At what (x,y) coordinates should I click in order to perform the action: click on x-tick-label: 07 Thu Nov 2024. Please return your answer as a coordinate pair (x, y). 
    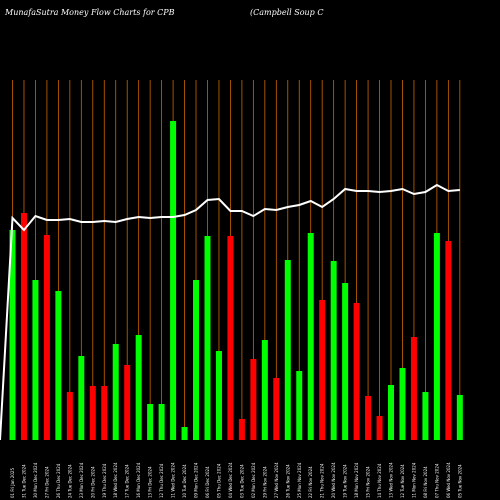
    Looking at the image, I should click on (436, 480).